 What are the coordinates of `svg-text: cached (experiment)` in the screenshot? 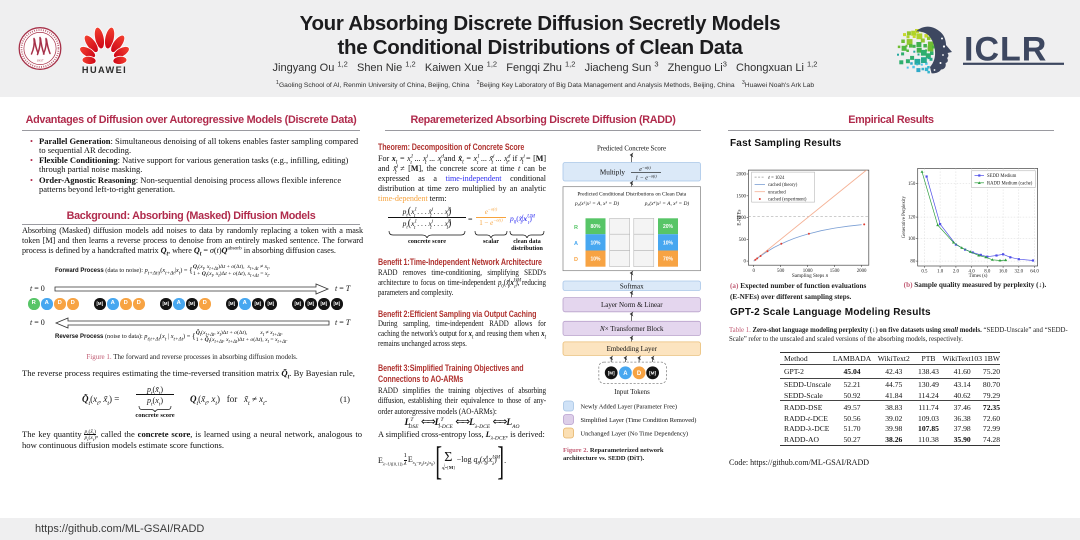 It's located at (787, 200).